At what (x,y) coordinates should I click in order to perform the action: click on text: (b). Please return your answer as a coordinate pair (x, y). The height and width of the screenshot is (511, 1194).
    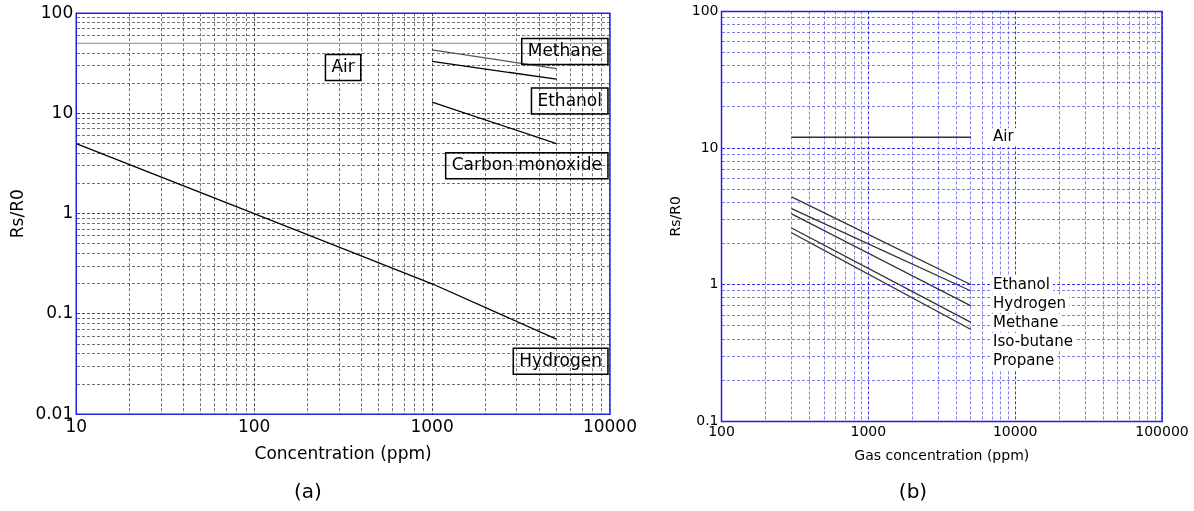
    Looking at the image, I should click on (913, 491).